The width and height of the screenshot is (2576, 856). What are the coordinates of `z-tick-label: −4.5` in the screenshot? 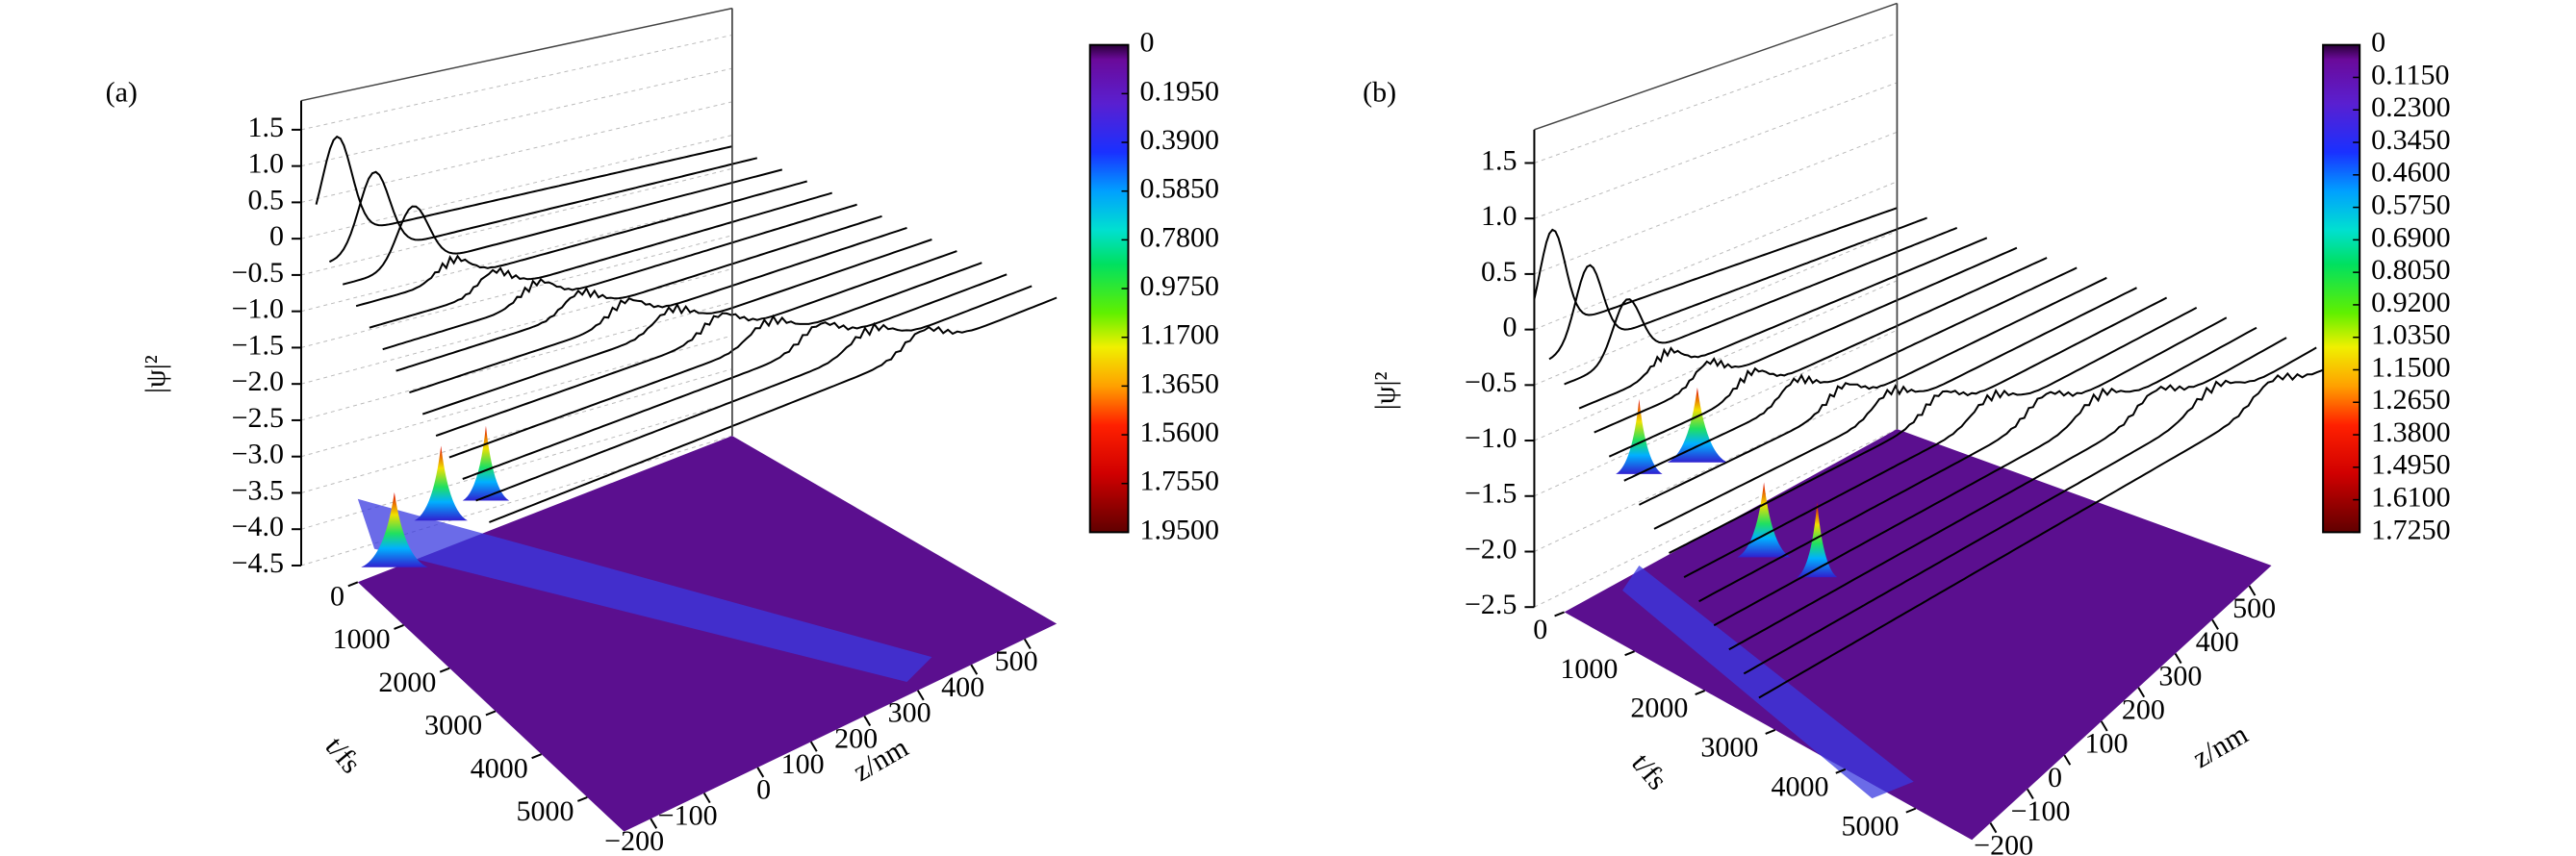 It's located at (258, 563).